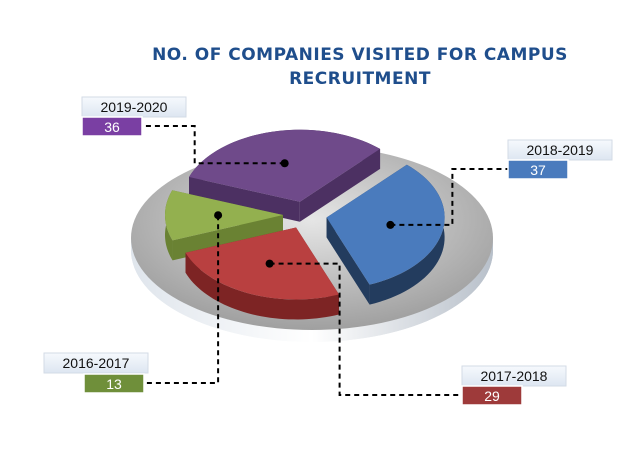  I want to click on leader-line-2016-2017, so click(182, 299).